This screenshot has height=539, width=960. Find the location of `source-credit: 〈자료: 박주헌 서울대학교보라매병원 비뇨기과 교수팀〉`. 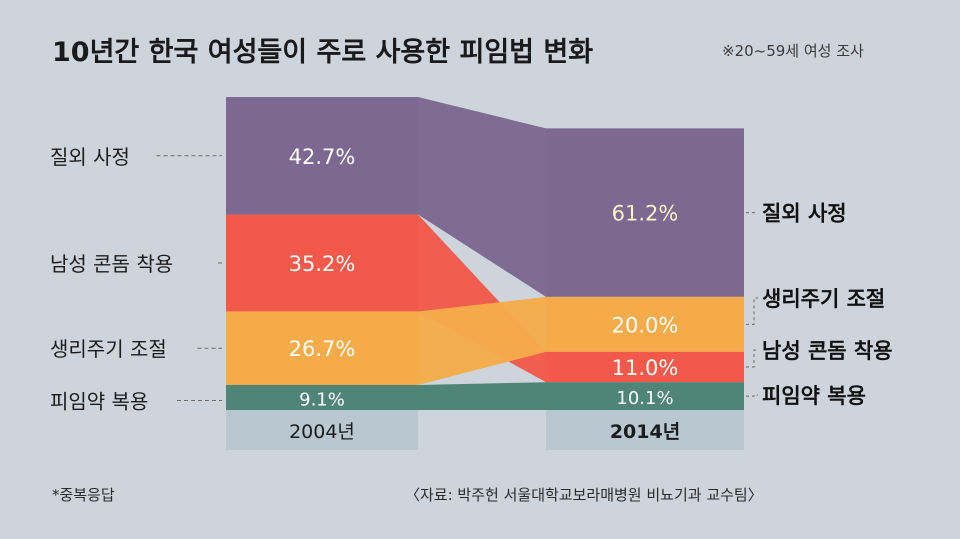

source-credit: 〈자료: 박주헌 서울대학교보라매병원 비뇨기과 교수팀〉 is located at coordinates (584, 495).